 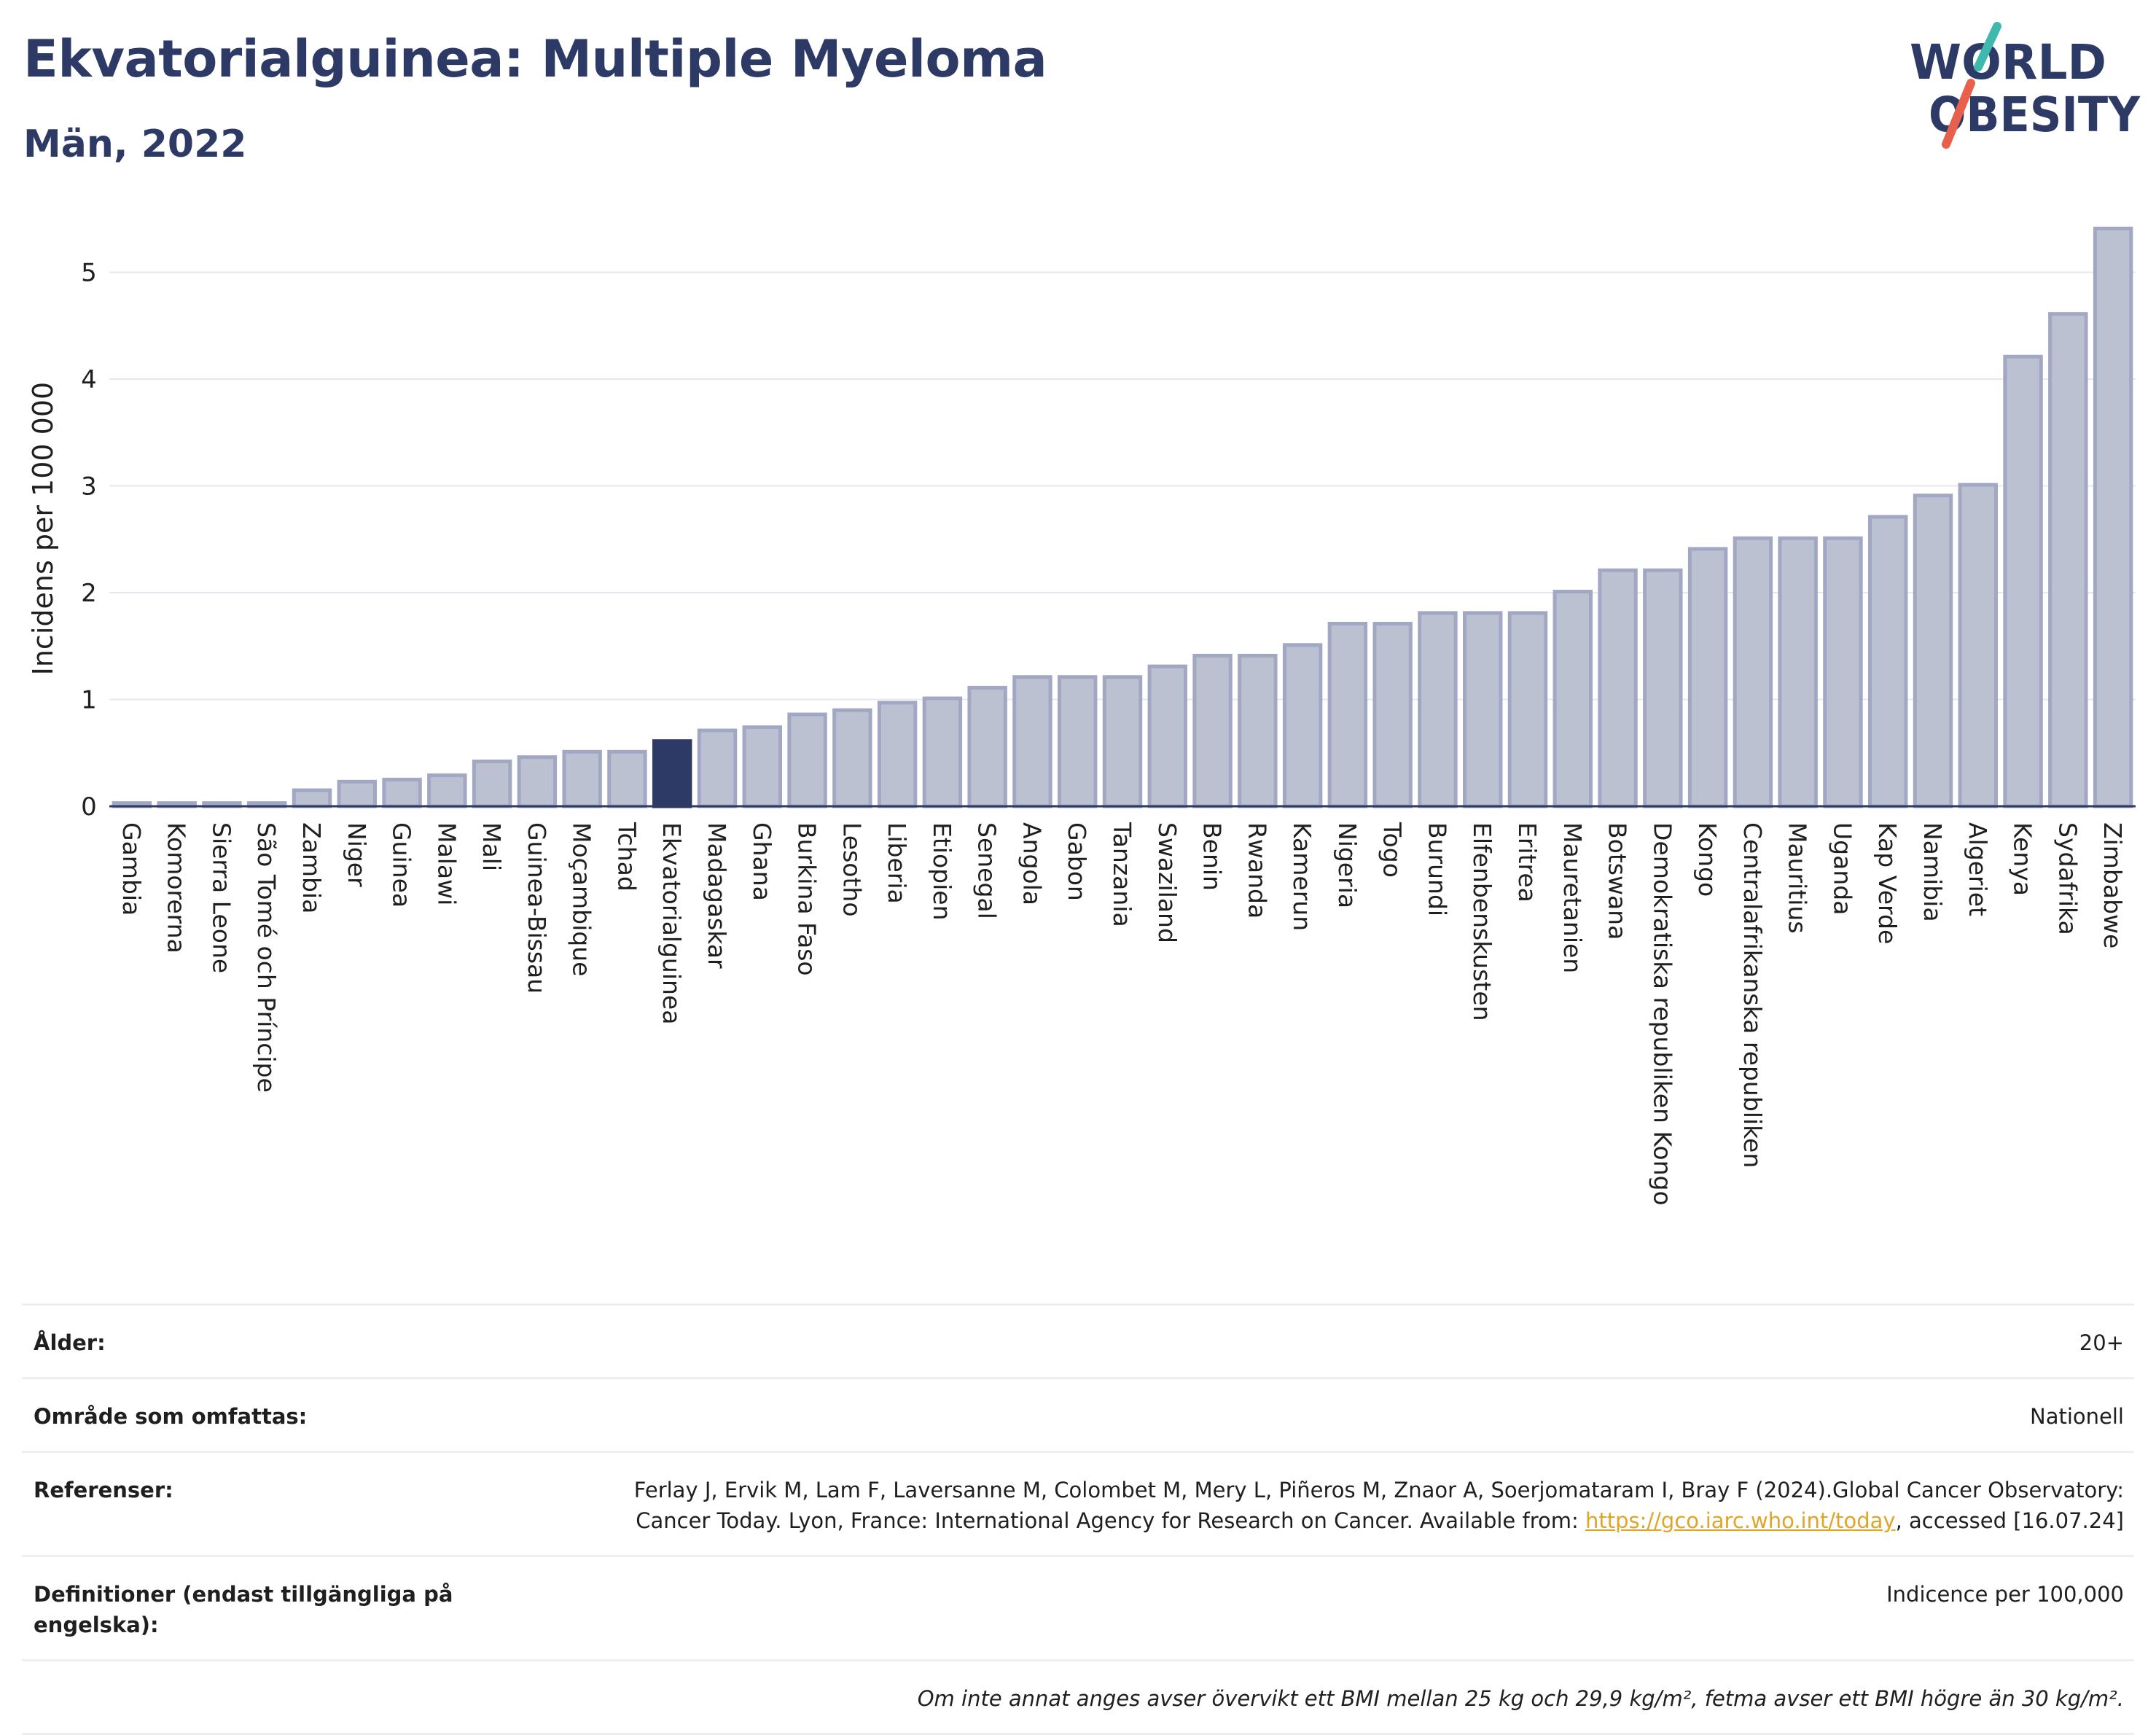 I want to click on x-tick-label: Sydafrika, so click(x=2067, y=878).